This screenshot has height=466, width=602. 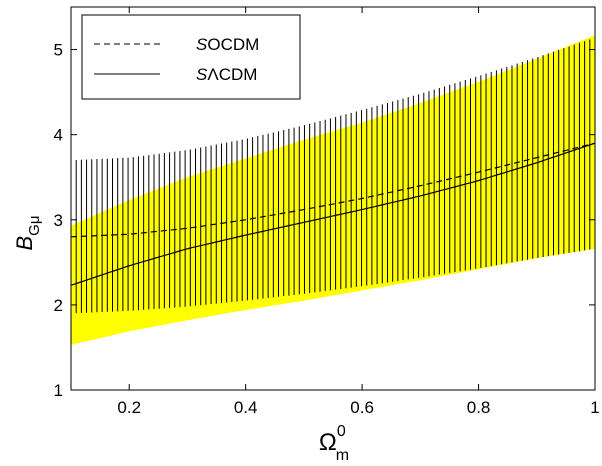 What do you see at coordinates (341, 431) in the screenshot?
I see `x-axis-label-sup: 0` at bounding box center [341, 431].